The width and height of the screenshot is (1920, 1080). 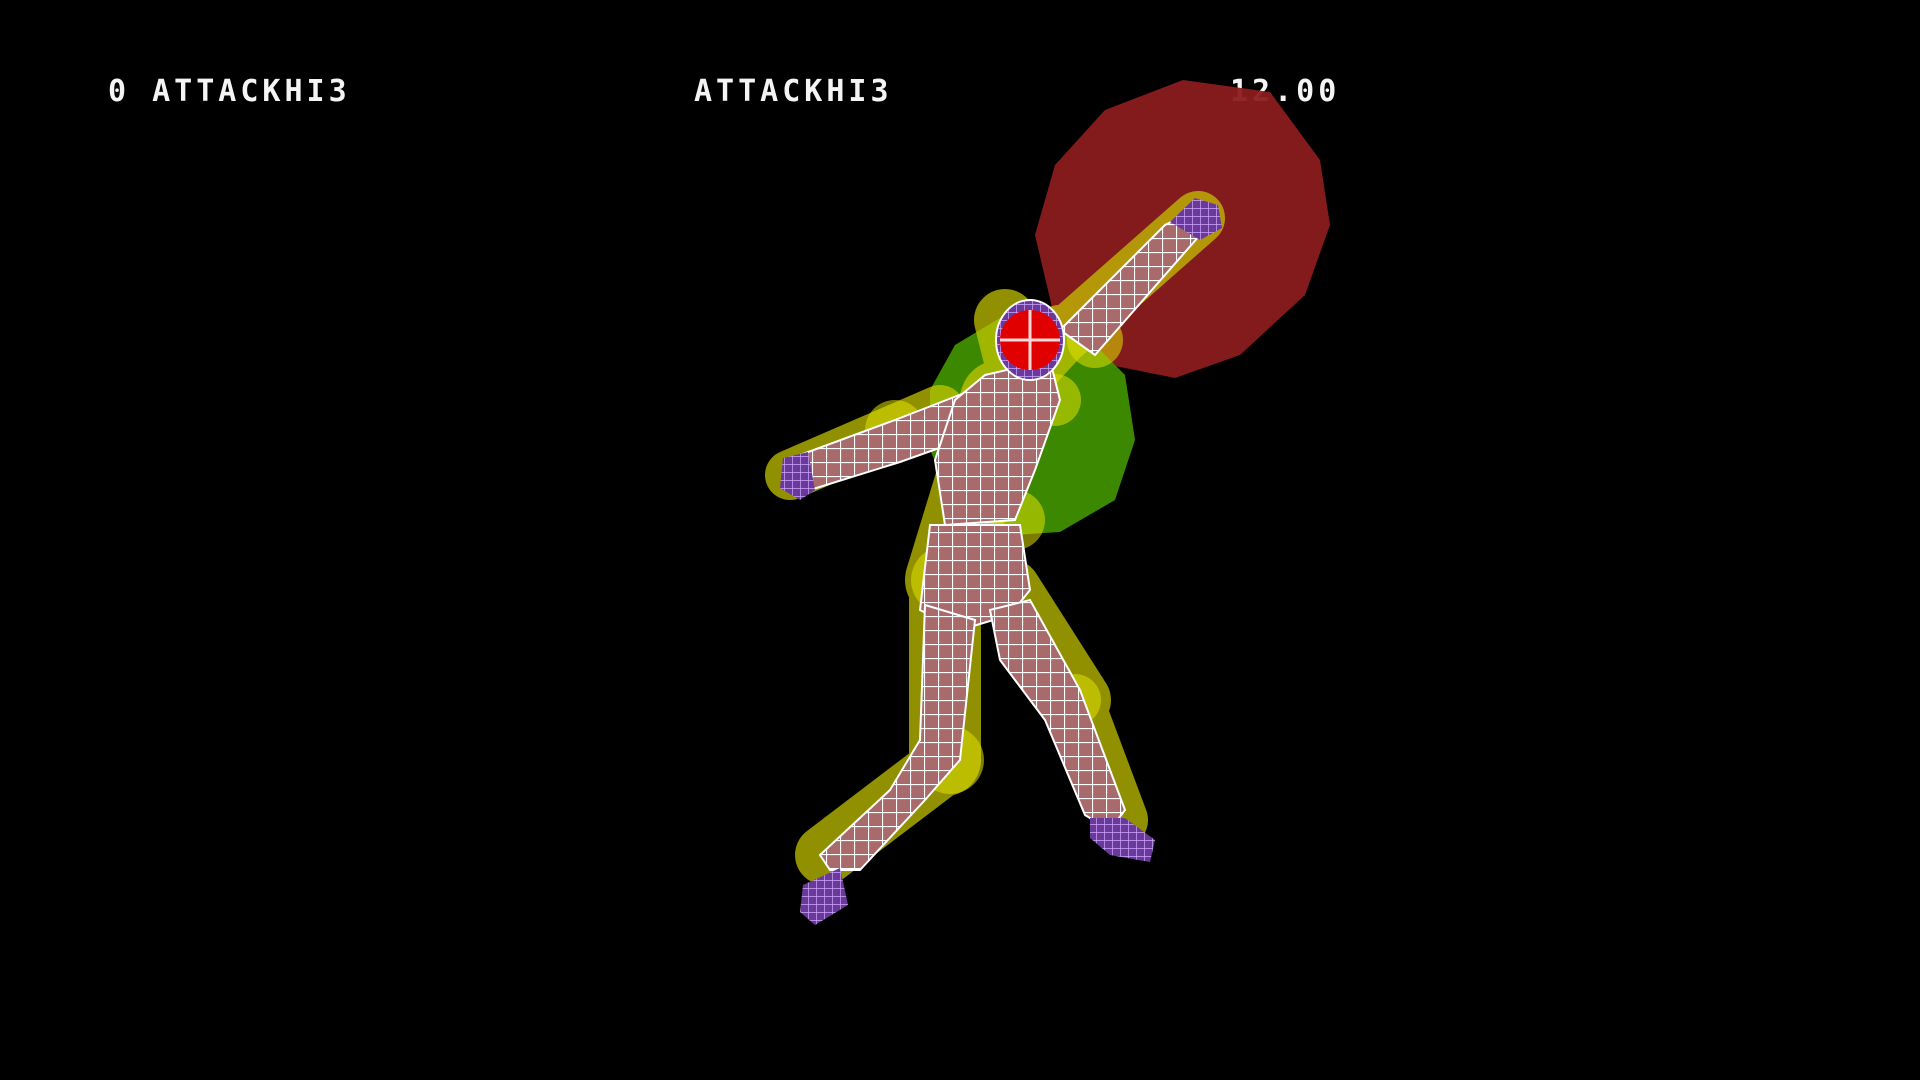 What do you see at coordinates (229, 91) in the screenshot?
I see `frame-counter-label: 0 ATTACKHI3` at bounding box center [229, 91].